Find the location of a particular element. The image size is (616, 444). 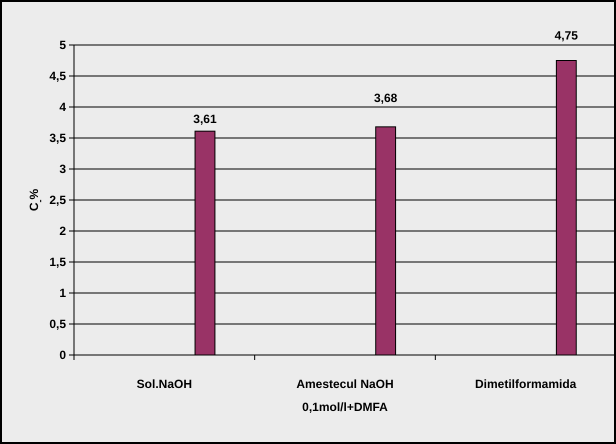

y-tick-label: 2,5 is located at coordinates (57, 199).